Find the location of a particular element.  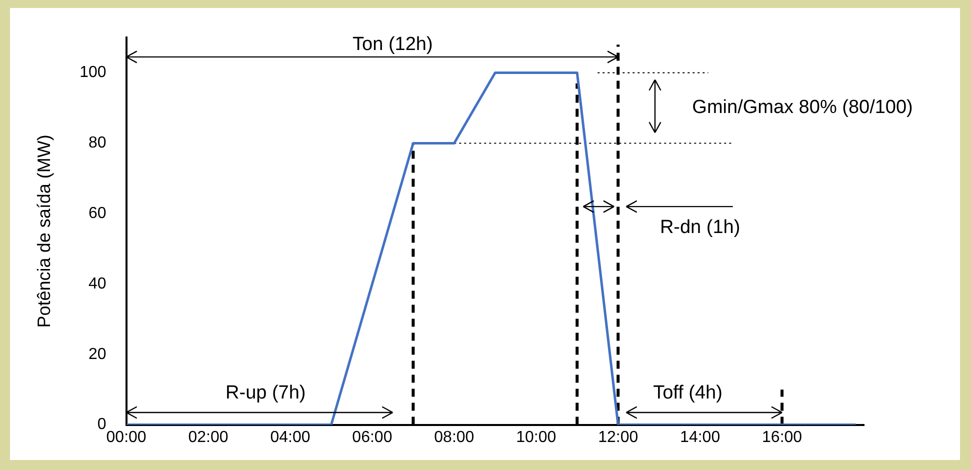

y-tick-label: 20 is located at coordinates (97, 354).